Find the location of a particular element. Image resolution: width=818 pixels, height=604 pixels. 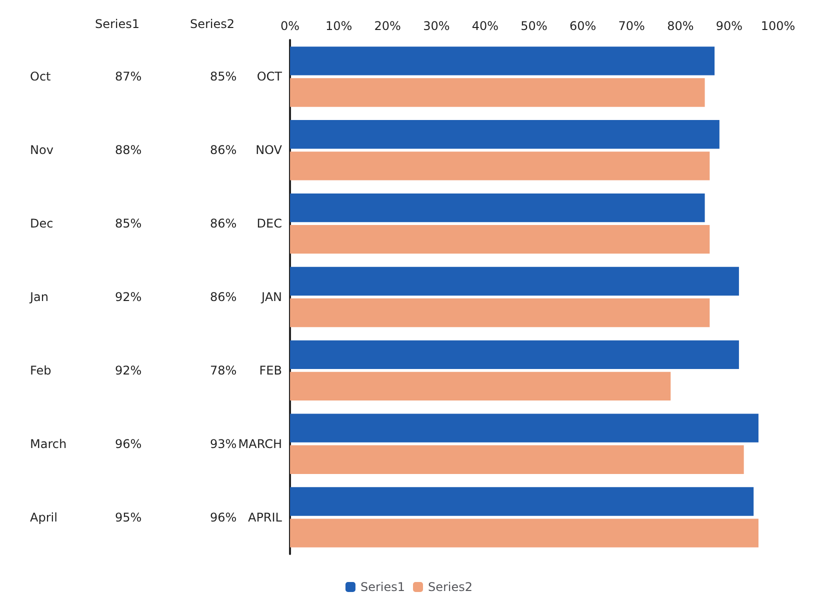

y-tick-label: OCT is located at coordinates (269, 77).